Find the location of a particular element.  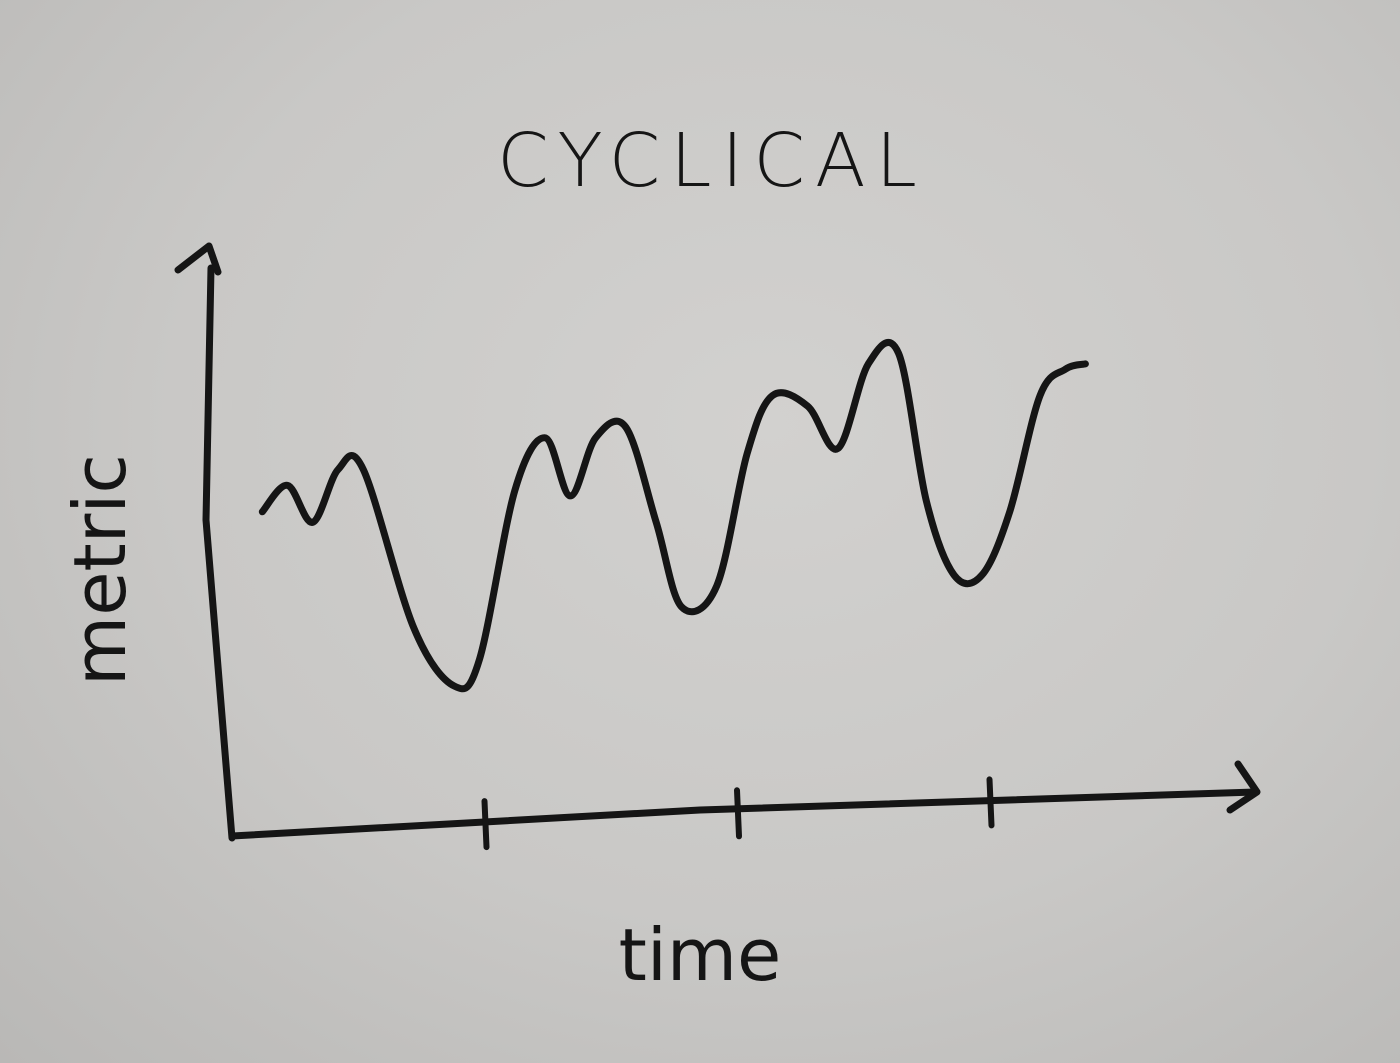

x-axis-arrowhead is located at coordinates (1243, 787).